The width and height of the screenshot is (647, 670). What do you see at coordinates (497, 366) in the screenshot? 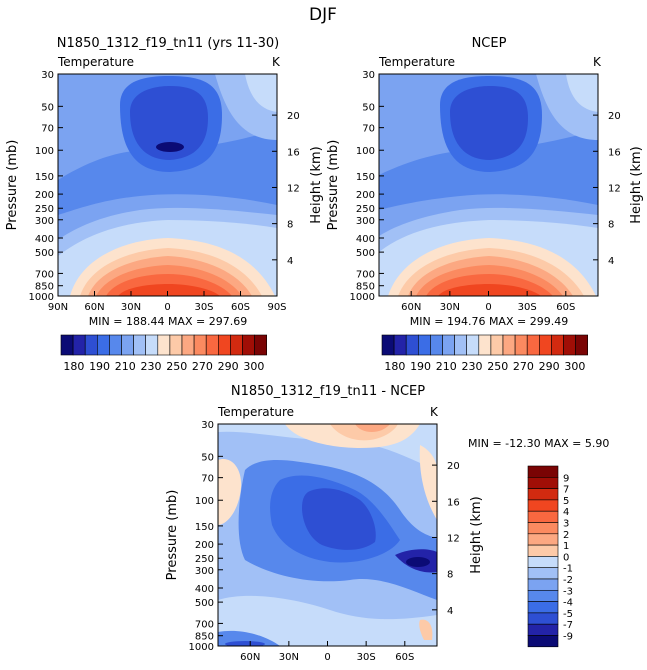
I see `obs-colorbar-label: 250` at bounding box center [497, 366].